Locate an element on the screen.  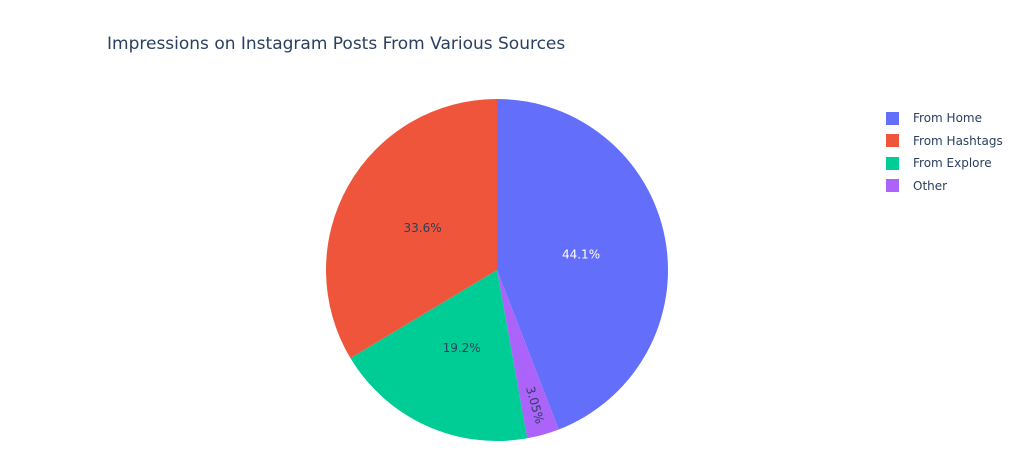
legend-label-from-explore: From Explore is located at coordinates (952, 163).